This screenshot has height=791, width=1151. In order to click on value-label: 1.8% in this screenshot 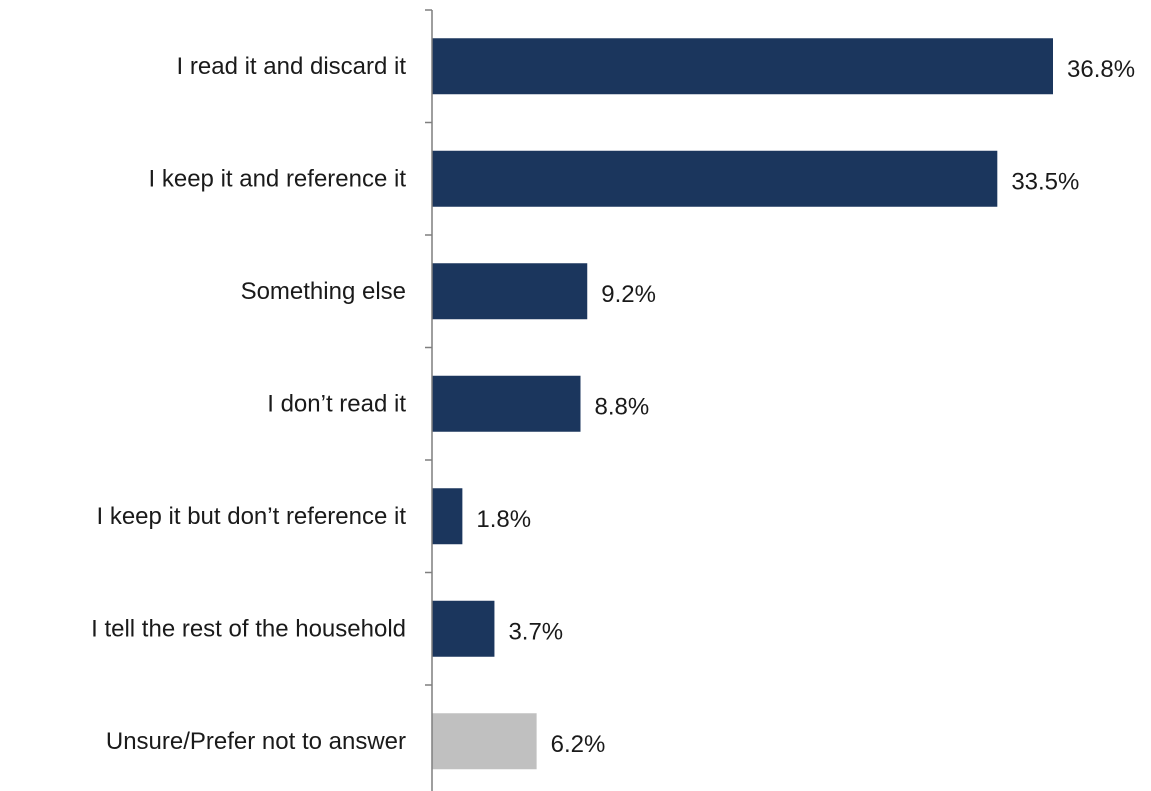, I will do `click(503, 519)`.